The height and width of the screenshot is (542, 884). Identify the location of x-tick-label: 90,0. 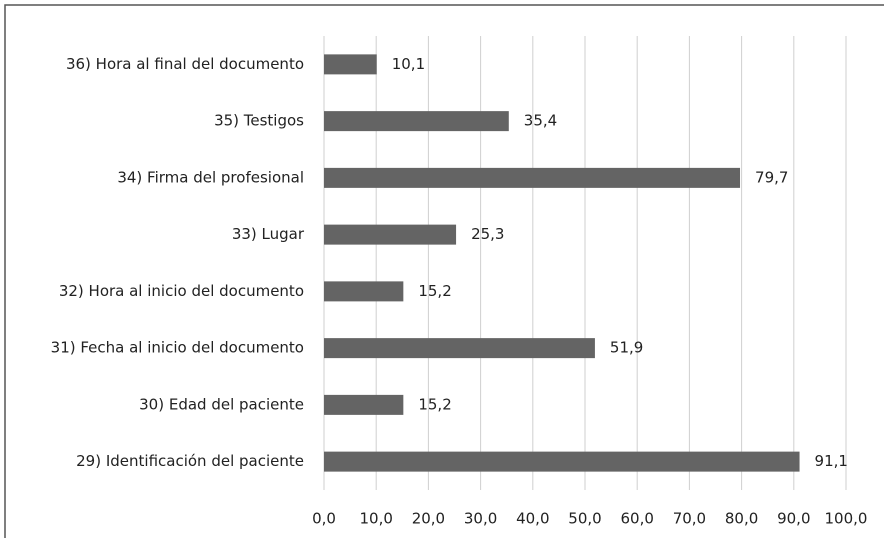
(793, 519).